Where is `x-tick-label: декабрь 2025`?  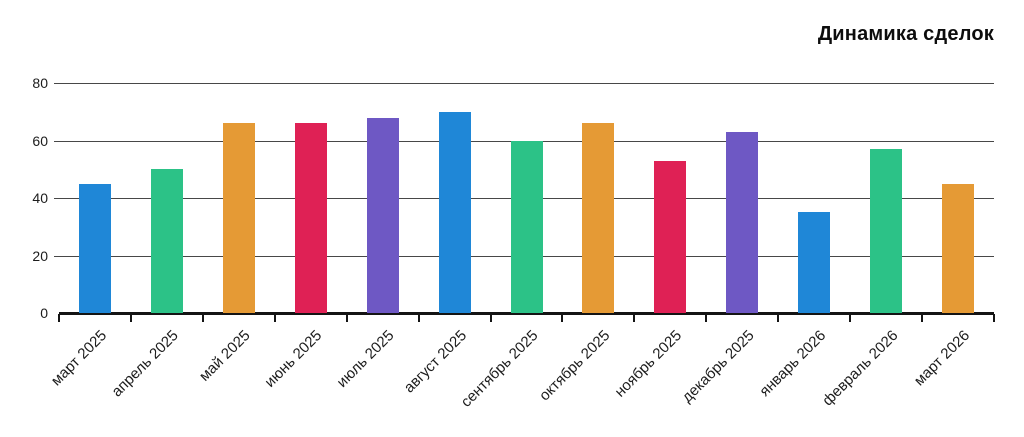
x-tick-label: декабрь 2025 is located at coordinates (718, 366).